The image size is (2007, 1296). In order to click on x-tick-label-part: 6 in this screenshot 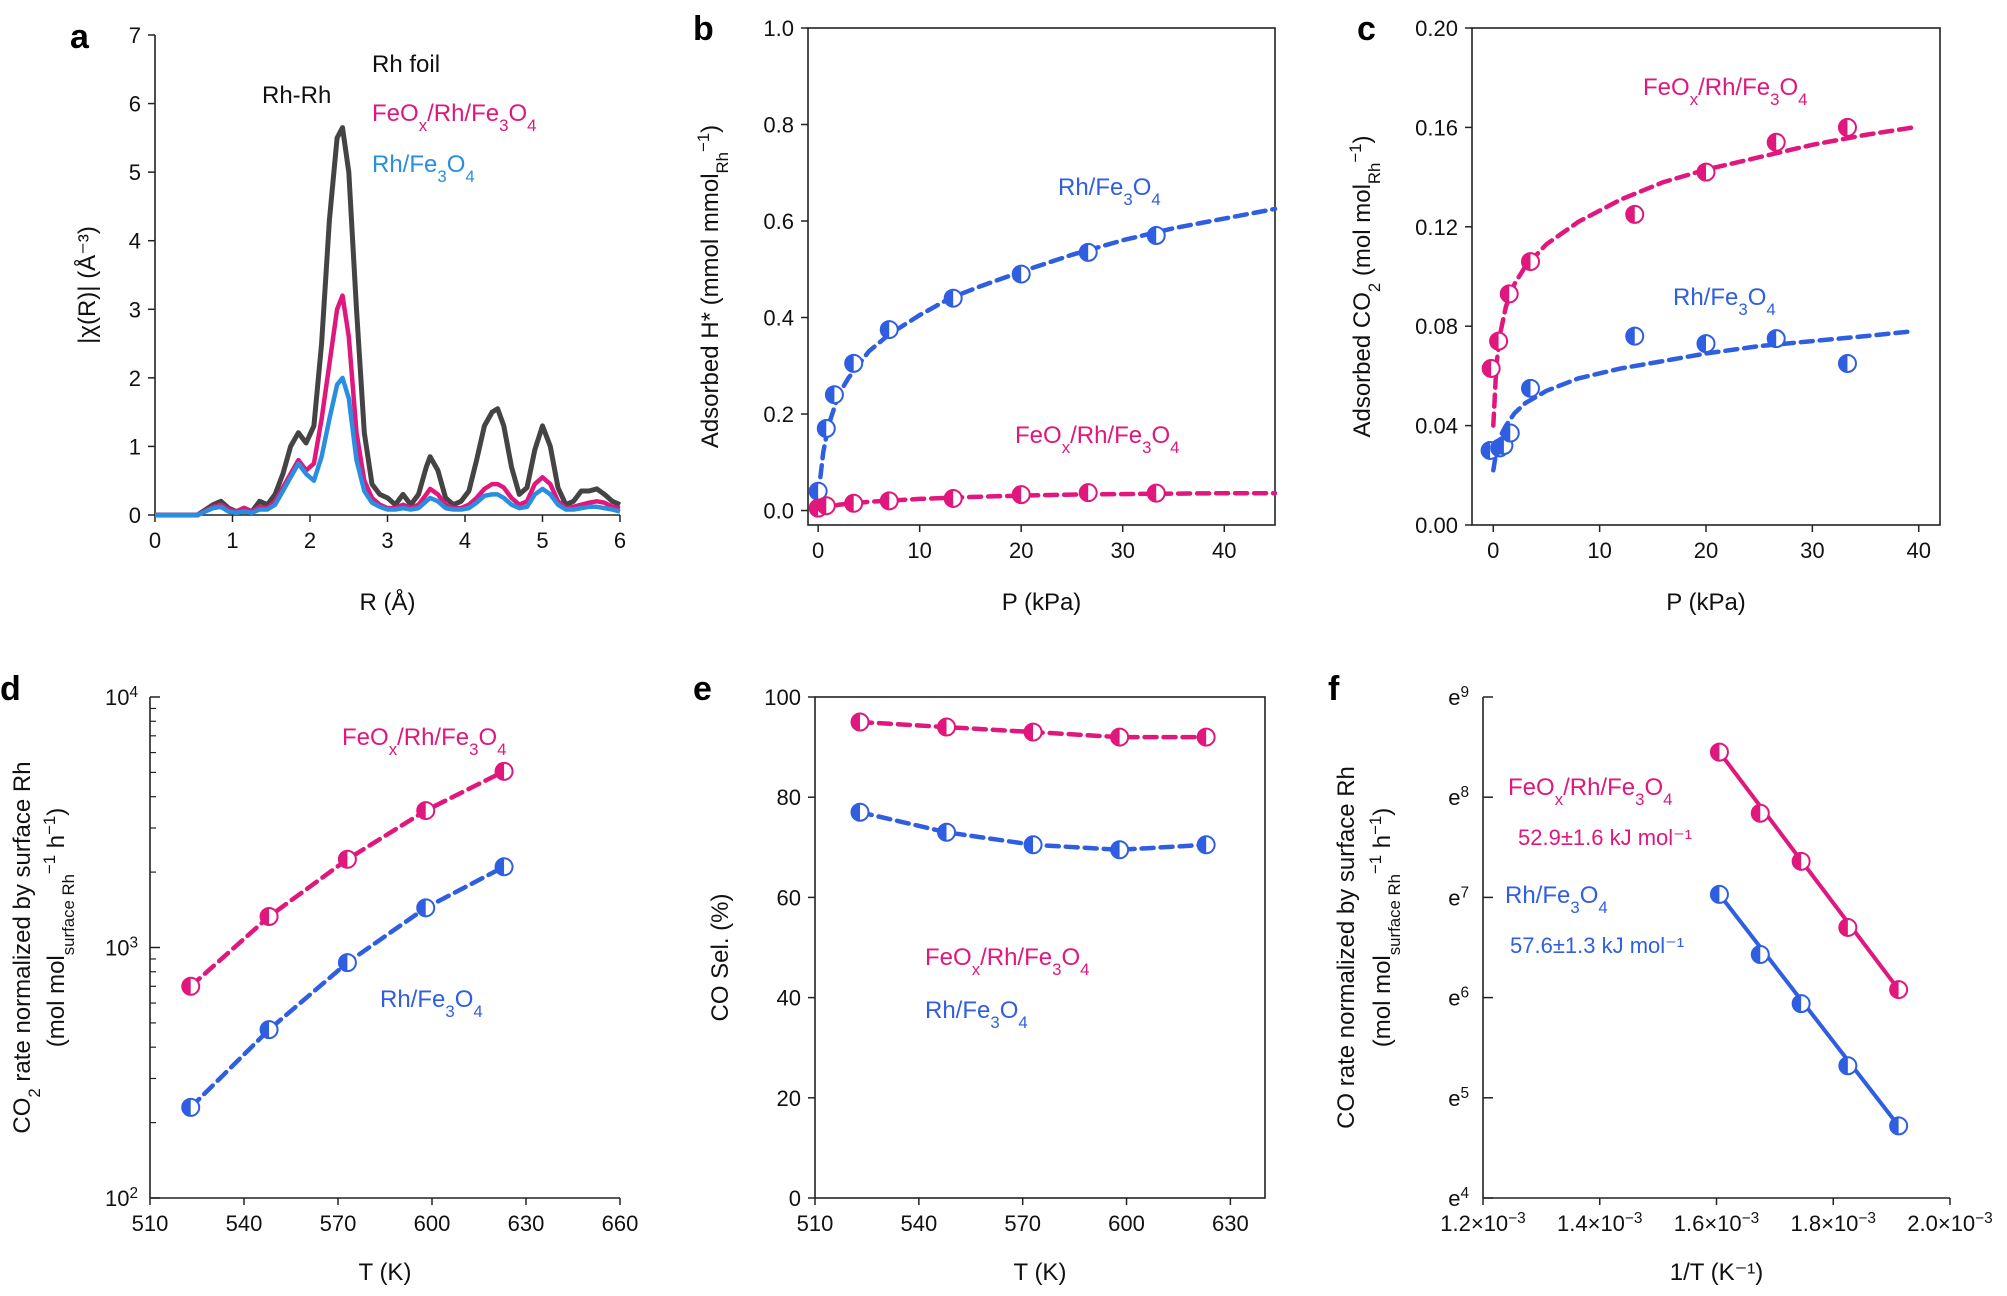, I will do `click(620, 540)`.